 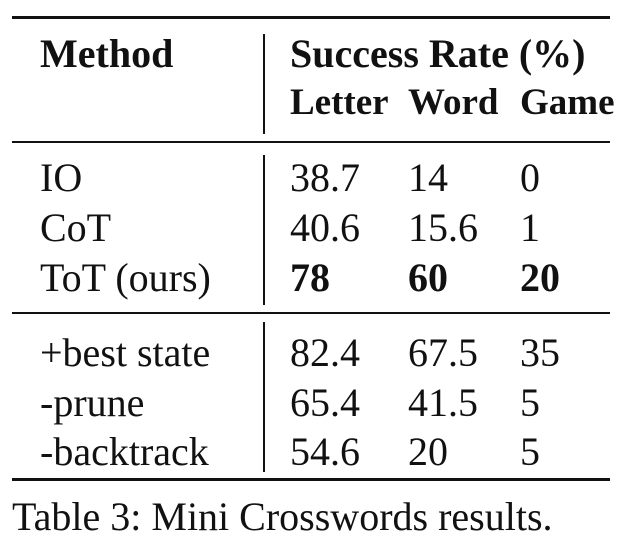 What do you see at coordinates (443, 402) in the screenshot?
I see `cell: 41.5` at bounding box center [443, 402].